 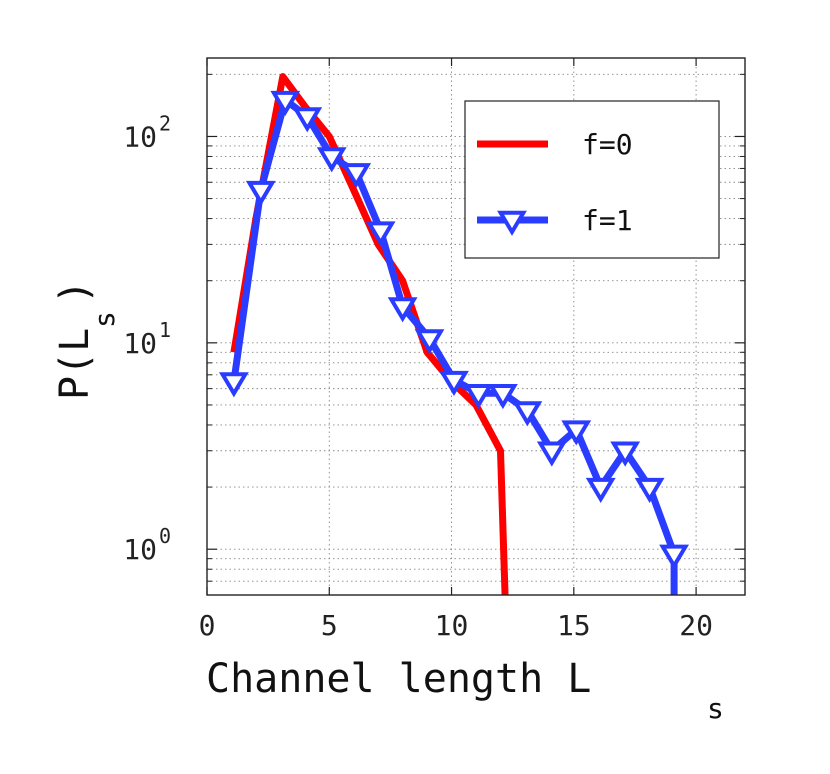 I want to click on y-axis-label: P(L s ), so click(x=86, y=340).